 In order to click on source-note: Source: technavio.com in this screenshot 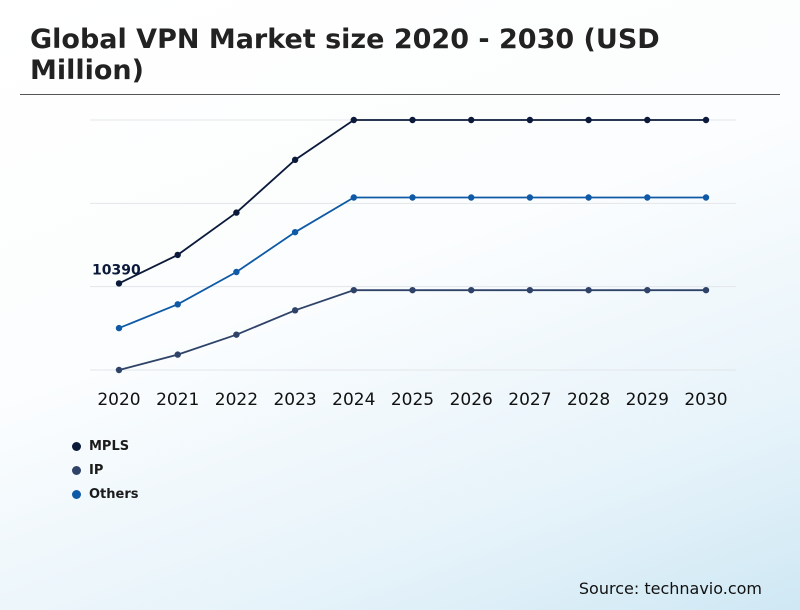, I will do `click(670, 588)`.